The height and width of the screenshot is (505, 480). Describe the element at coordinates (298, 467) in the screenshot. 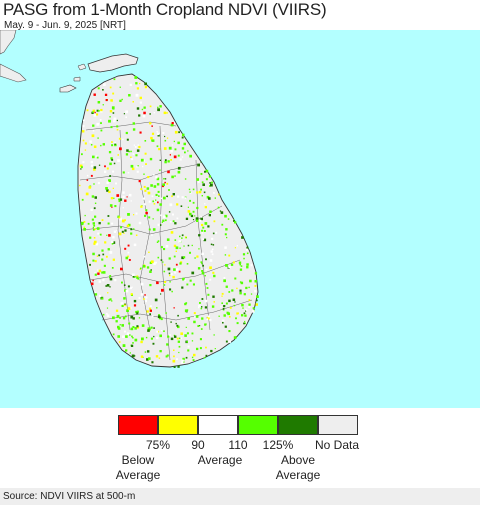

I see `legend-above-label: Above Average` at that location.